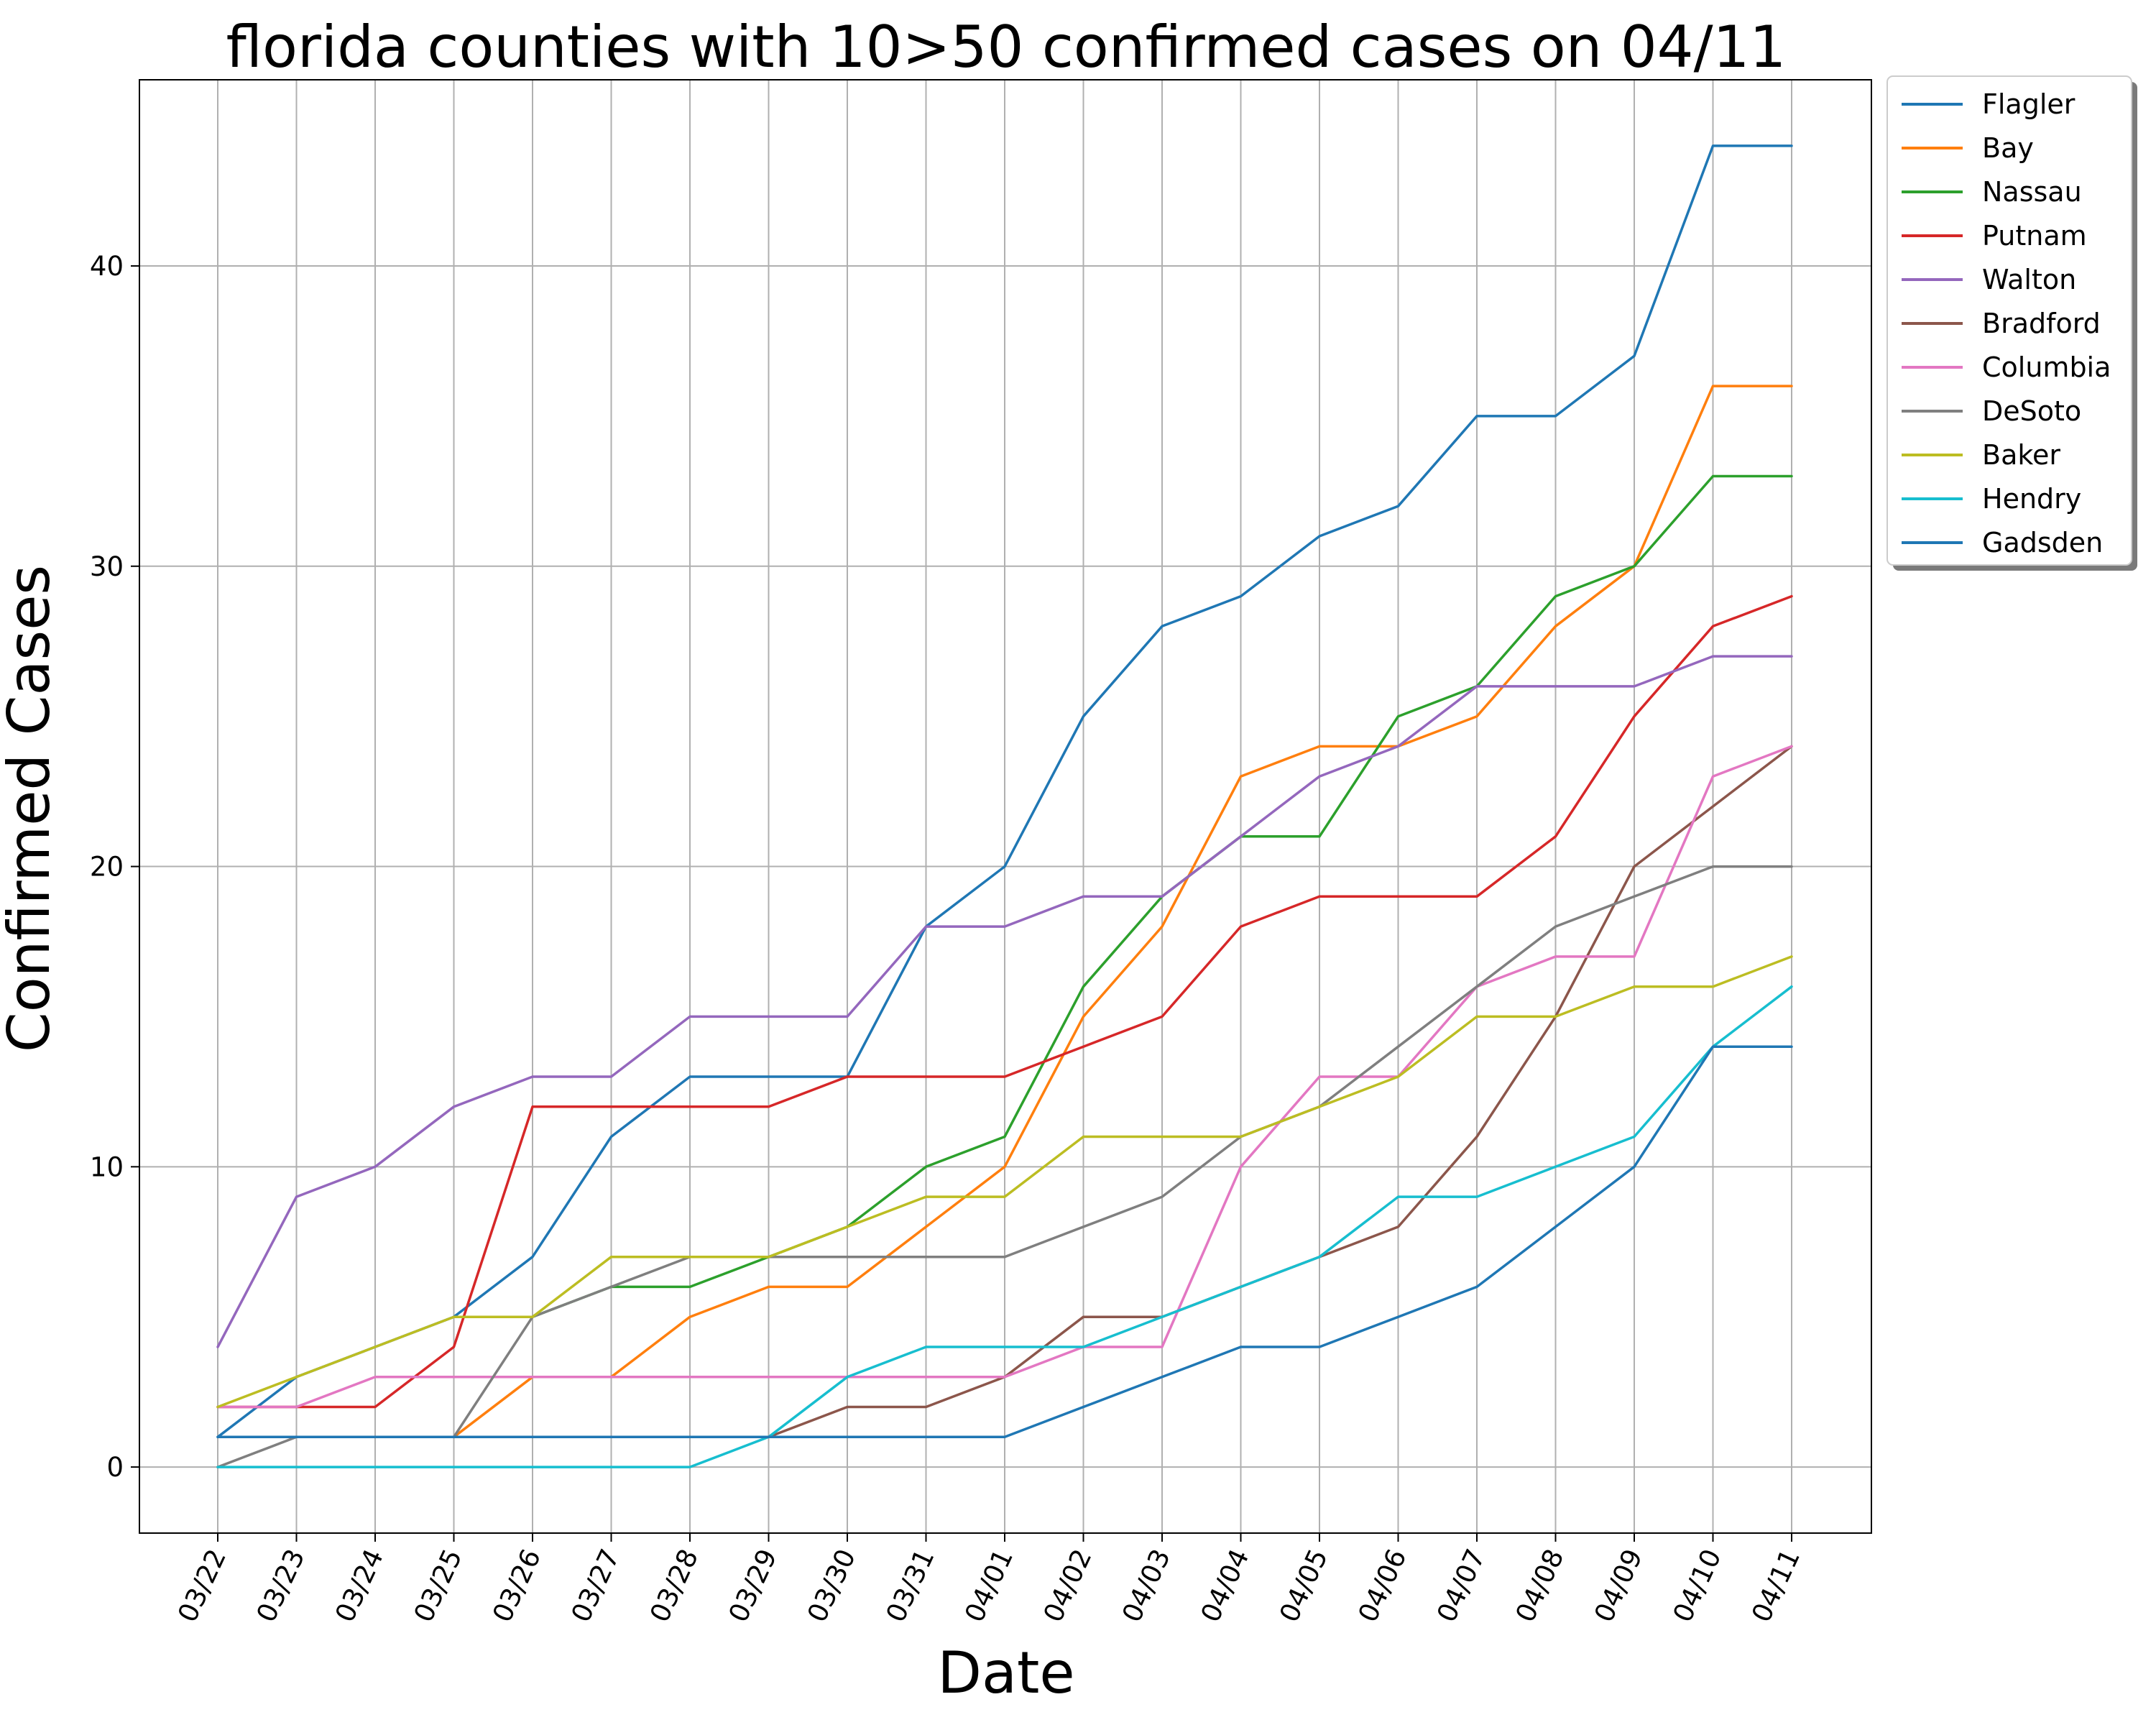  What do you see at coordinates (2021, 455) in the screenshot?
I see `legend-label: Baker` at bounding box center [2021, 455].